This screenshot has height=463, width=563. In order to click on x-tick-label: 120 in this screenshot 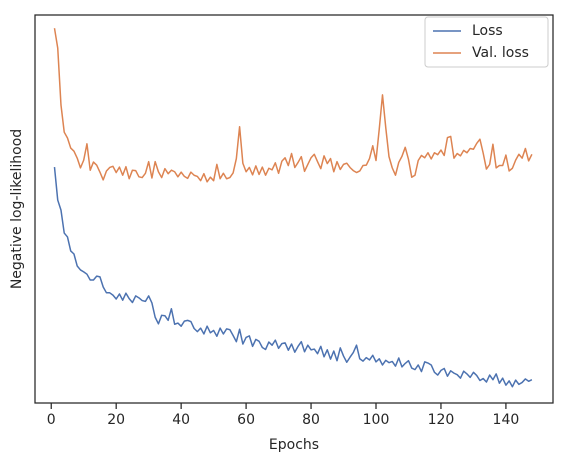, I will do `click(441, 420)`.